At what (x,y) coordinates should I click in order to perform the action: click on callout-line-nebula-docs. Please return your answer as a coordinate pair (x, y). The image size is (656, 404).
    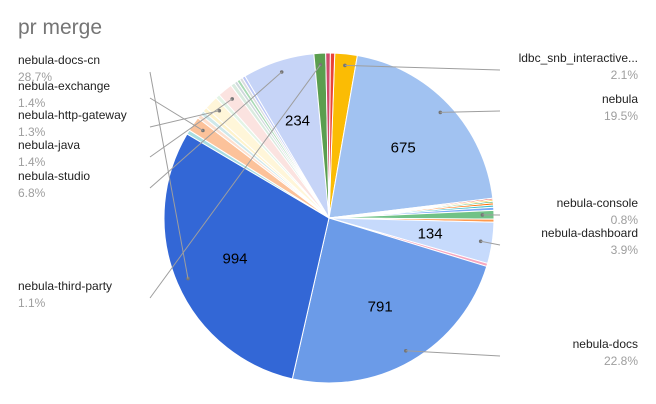
    Looking at the image, I should click on (453, 353).